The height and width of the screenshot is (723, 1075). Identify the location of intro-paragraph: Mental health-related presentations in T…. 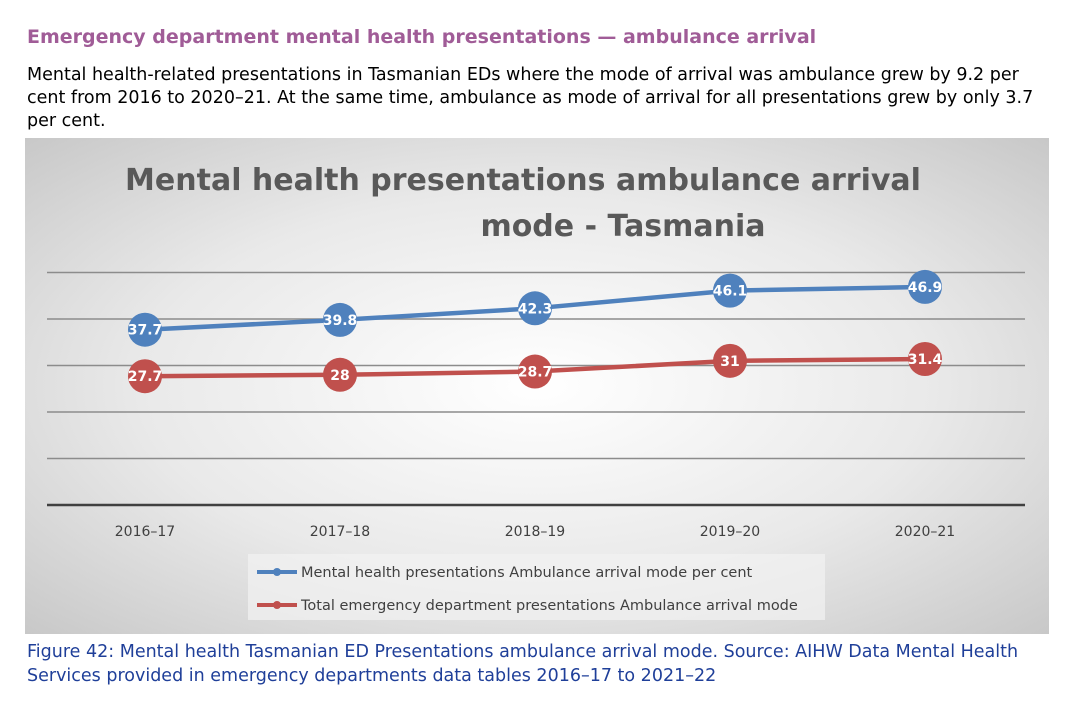
(530, 98).